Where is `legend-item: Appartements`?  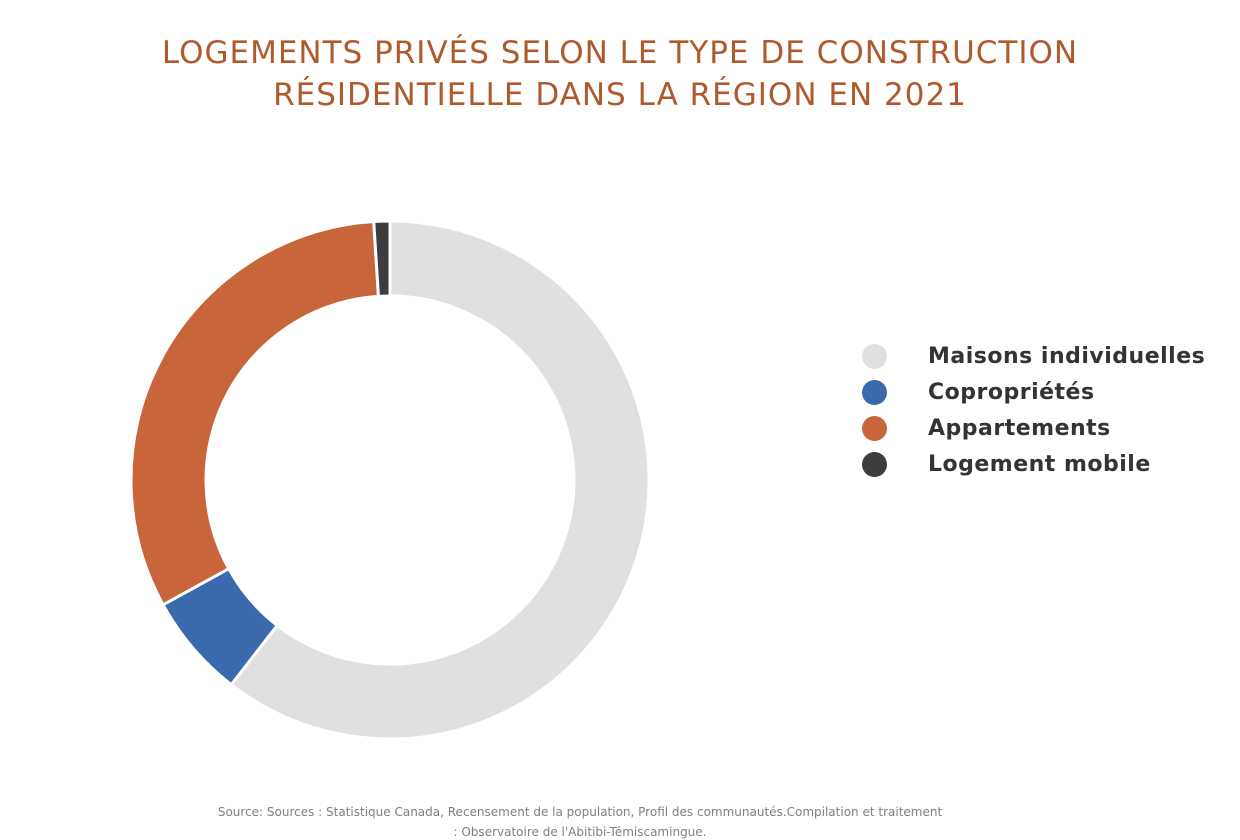
legend-item: Appartements is located at coordinates (1047, 428).